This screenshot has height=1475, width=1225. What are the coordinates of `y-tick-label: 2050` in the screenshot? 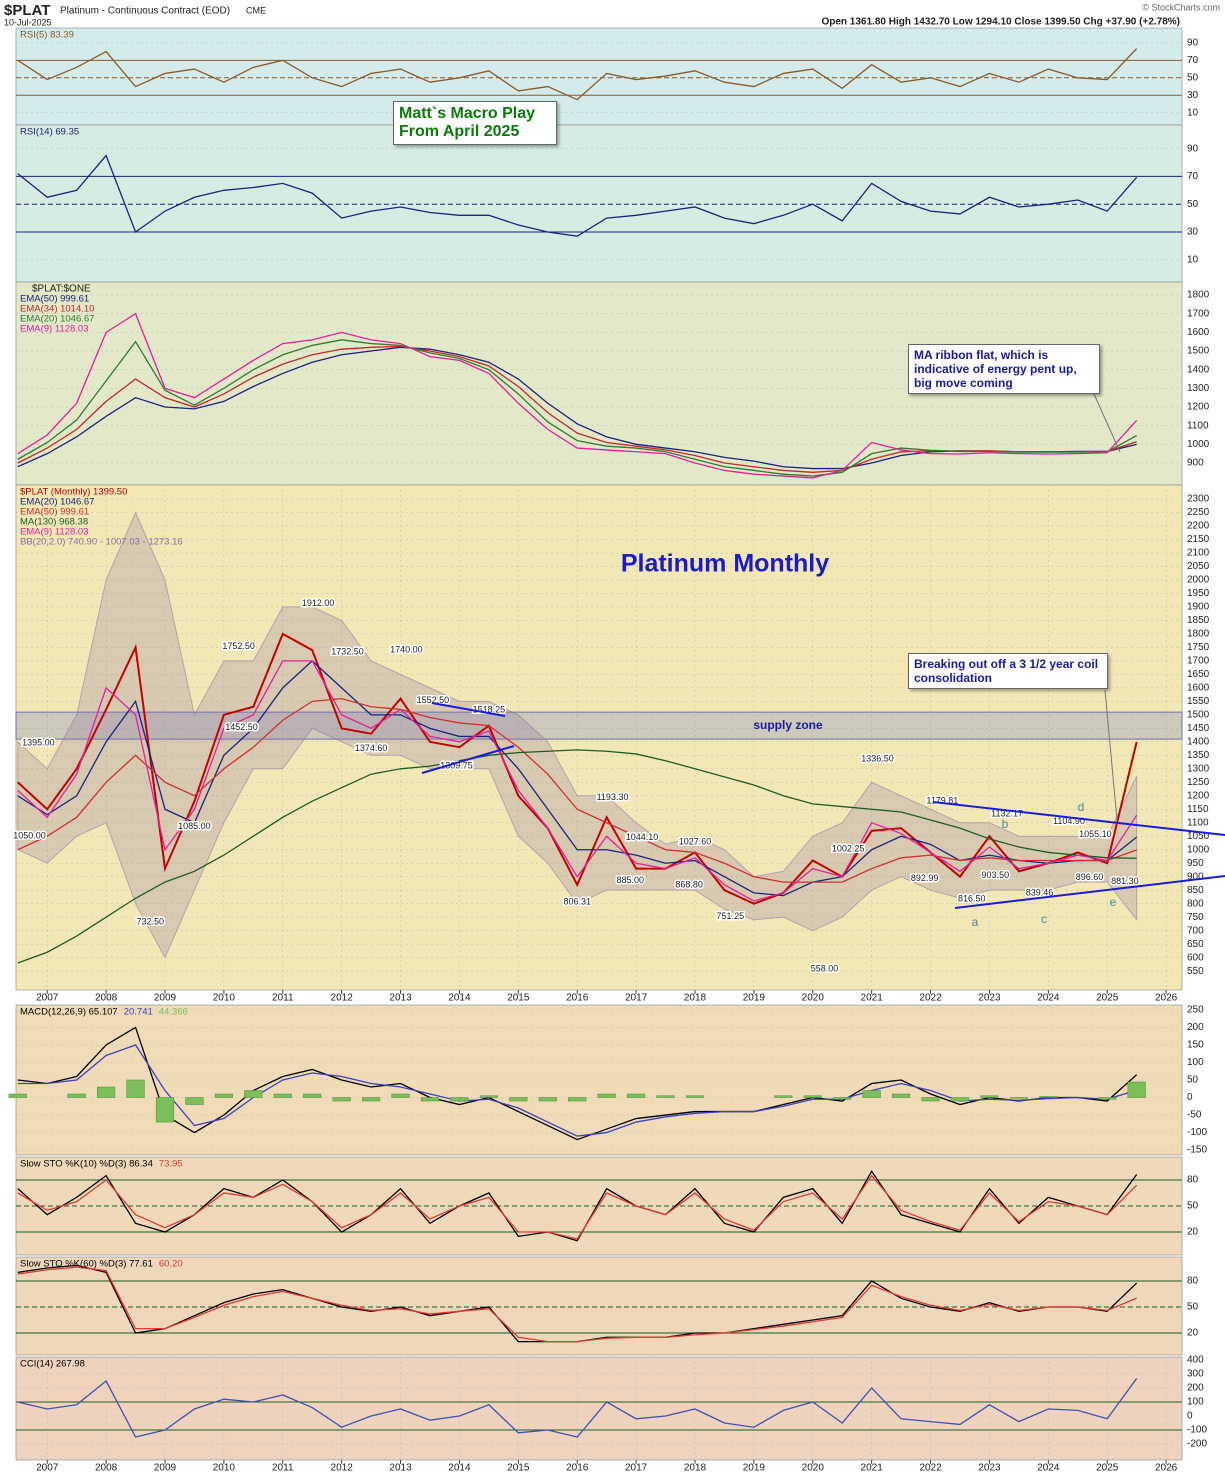 It's located at (1198, 566).